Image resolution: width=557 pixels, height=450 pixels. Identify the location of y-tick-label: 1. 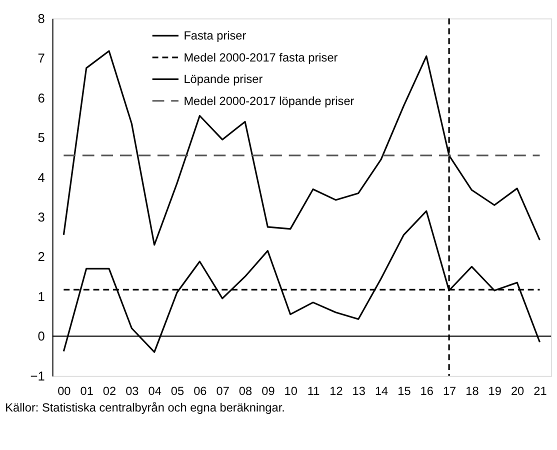
(41, 296).